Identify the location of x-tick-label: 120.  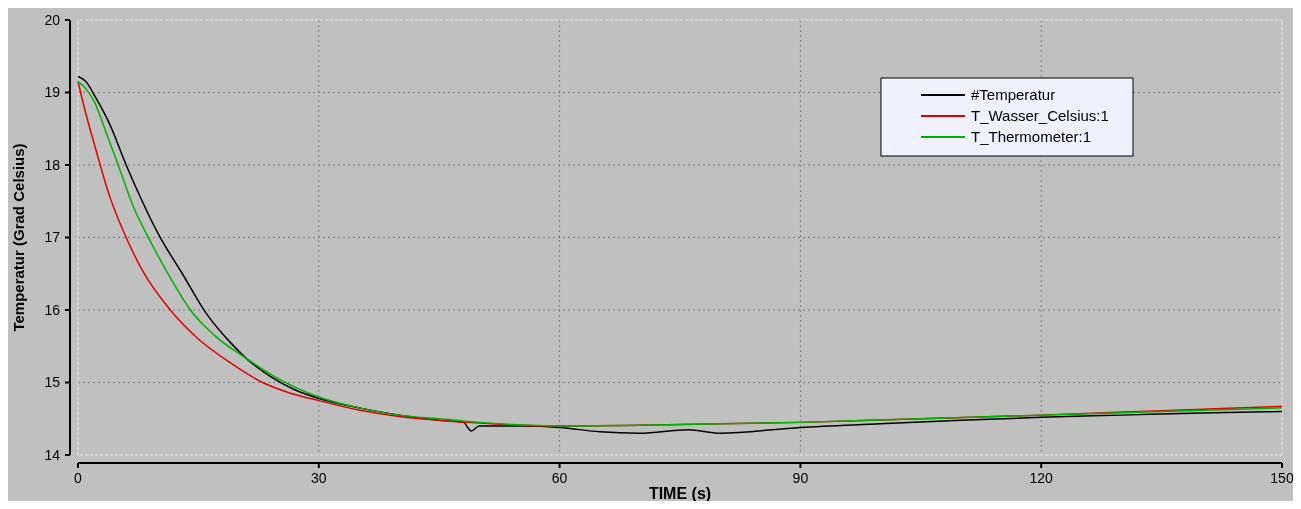
(1041, 478).